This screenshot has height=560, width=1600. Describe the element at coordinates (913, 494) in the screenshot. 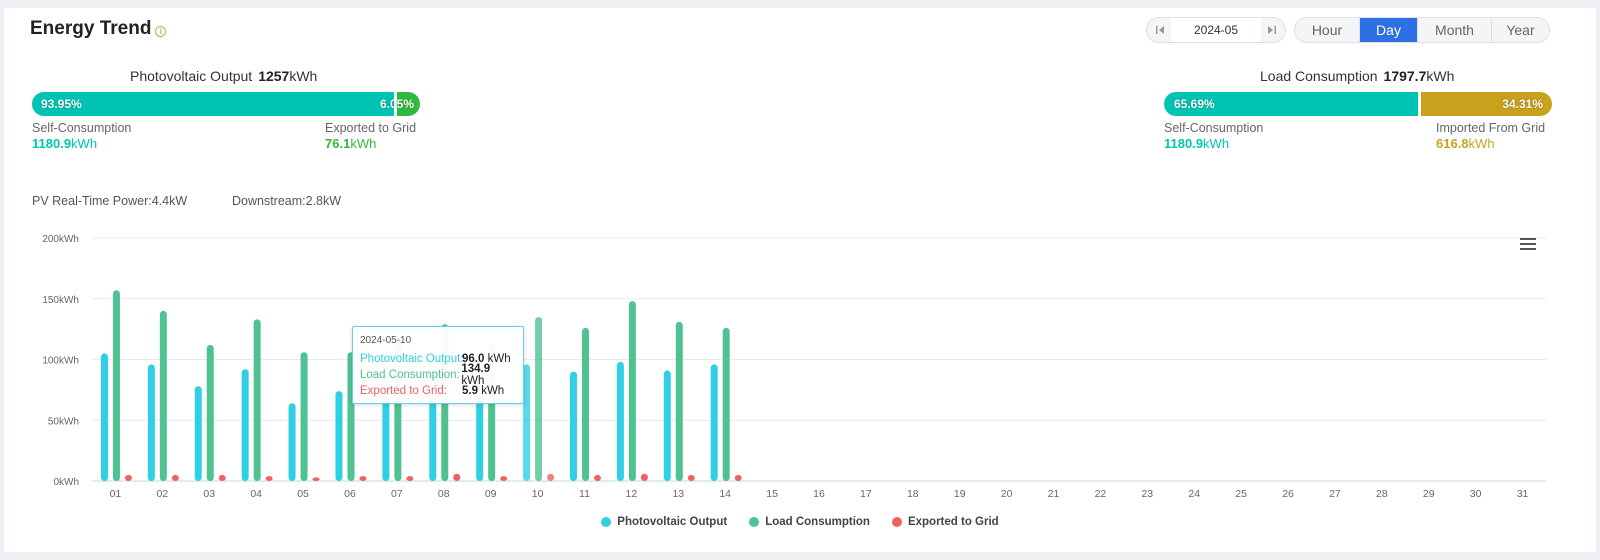

I see `x-tick-label: 18` at that location.